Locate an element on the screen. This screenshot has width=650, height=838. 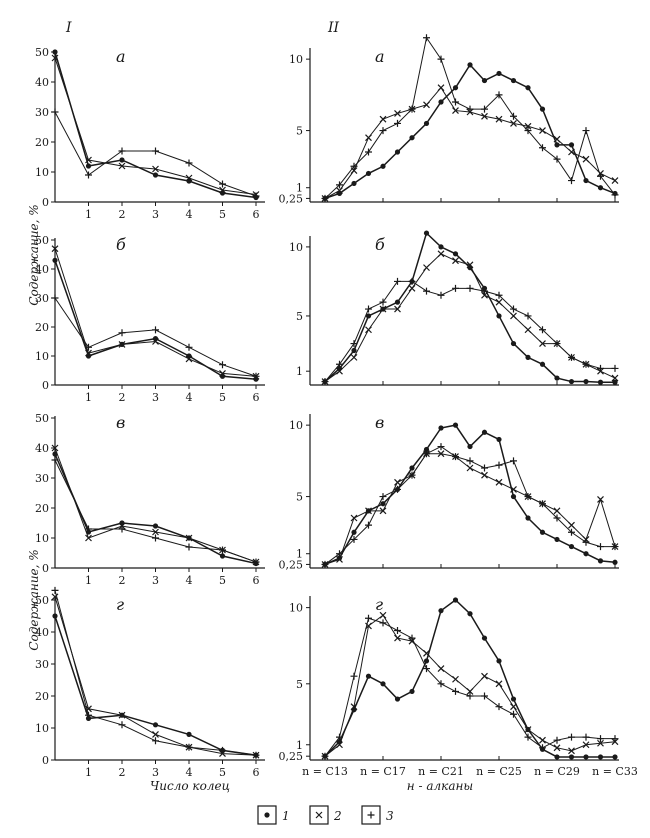
y-tick-label: 1 is located at coordinates (299, 371).